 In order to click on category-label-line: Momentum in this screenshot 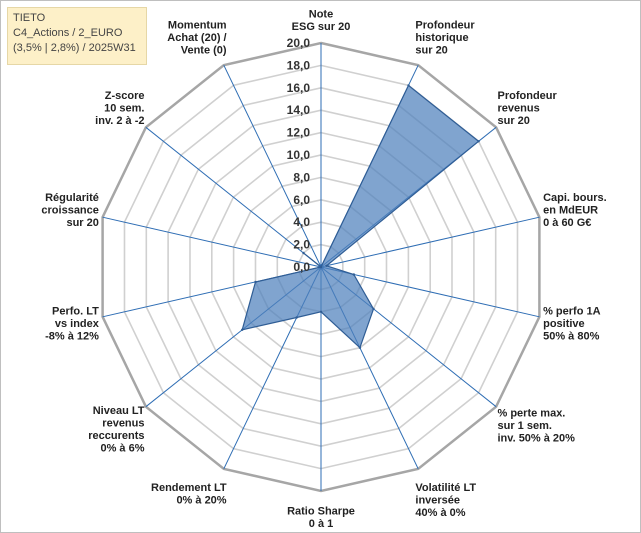, I will do `click(197, 25)`.